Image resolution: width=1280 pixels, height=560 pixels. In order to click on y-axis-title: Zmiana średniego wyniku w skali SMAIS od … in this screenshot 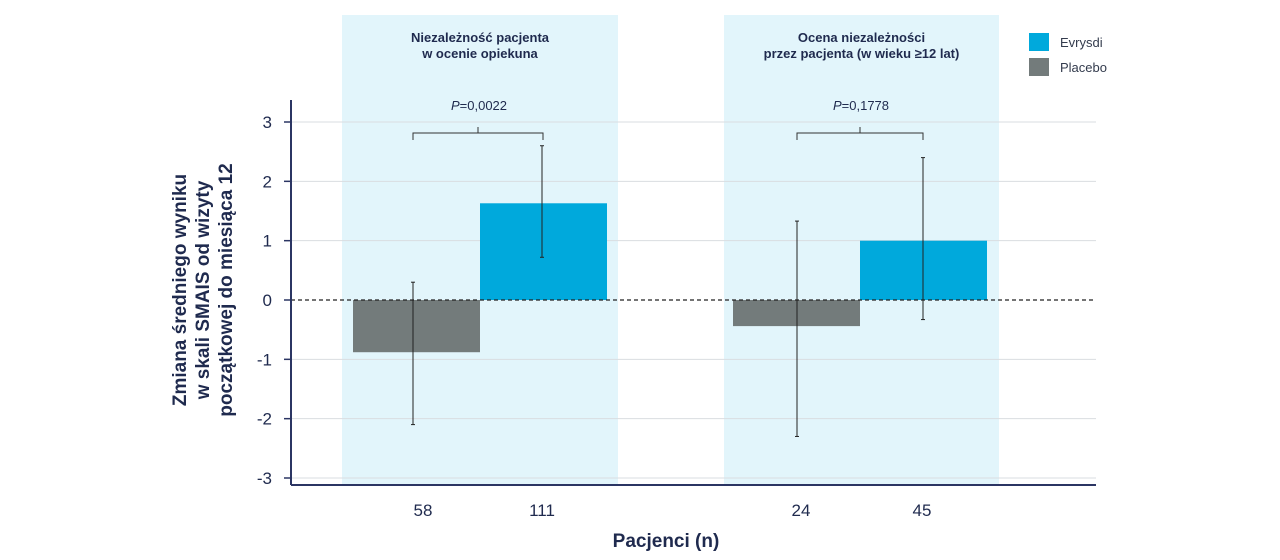, I will do `click(203, 289)`.